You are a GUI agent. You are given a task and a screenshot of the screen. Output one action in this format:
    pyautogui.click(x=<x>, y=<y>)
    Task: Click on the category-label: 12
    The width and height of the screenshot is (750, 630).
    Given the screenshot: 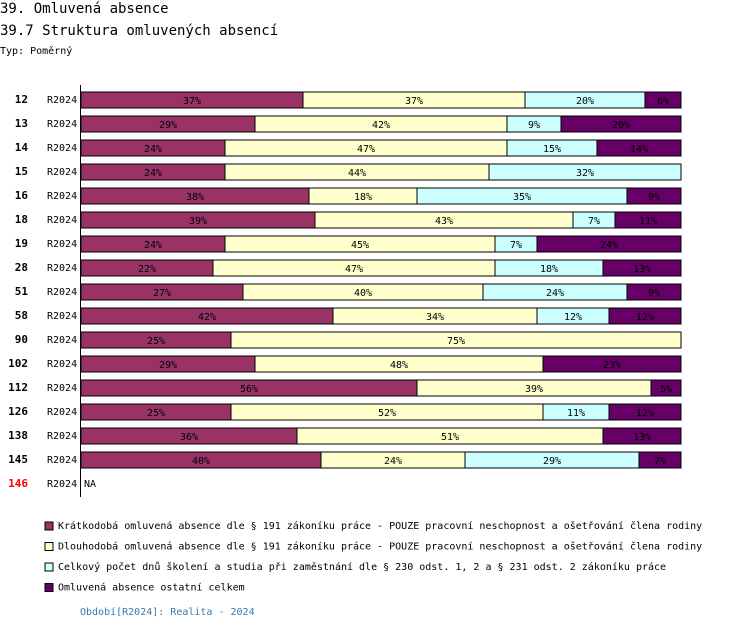 What is the action you would take?
    pyautogui.click(x=21, y=99)
    